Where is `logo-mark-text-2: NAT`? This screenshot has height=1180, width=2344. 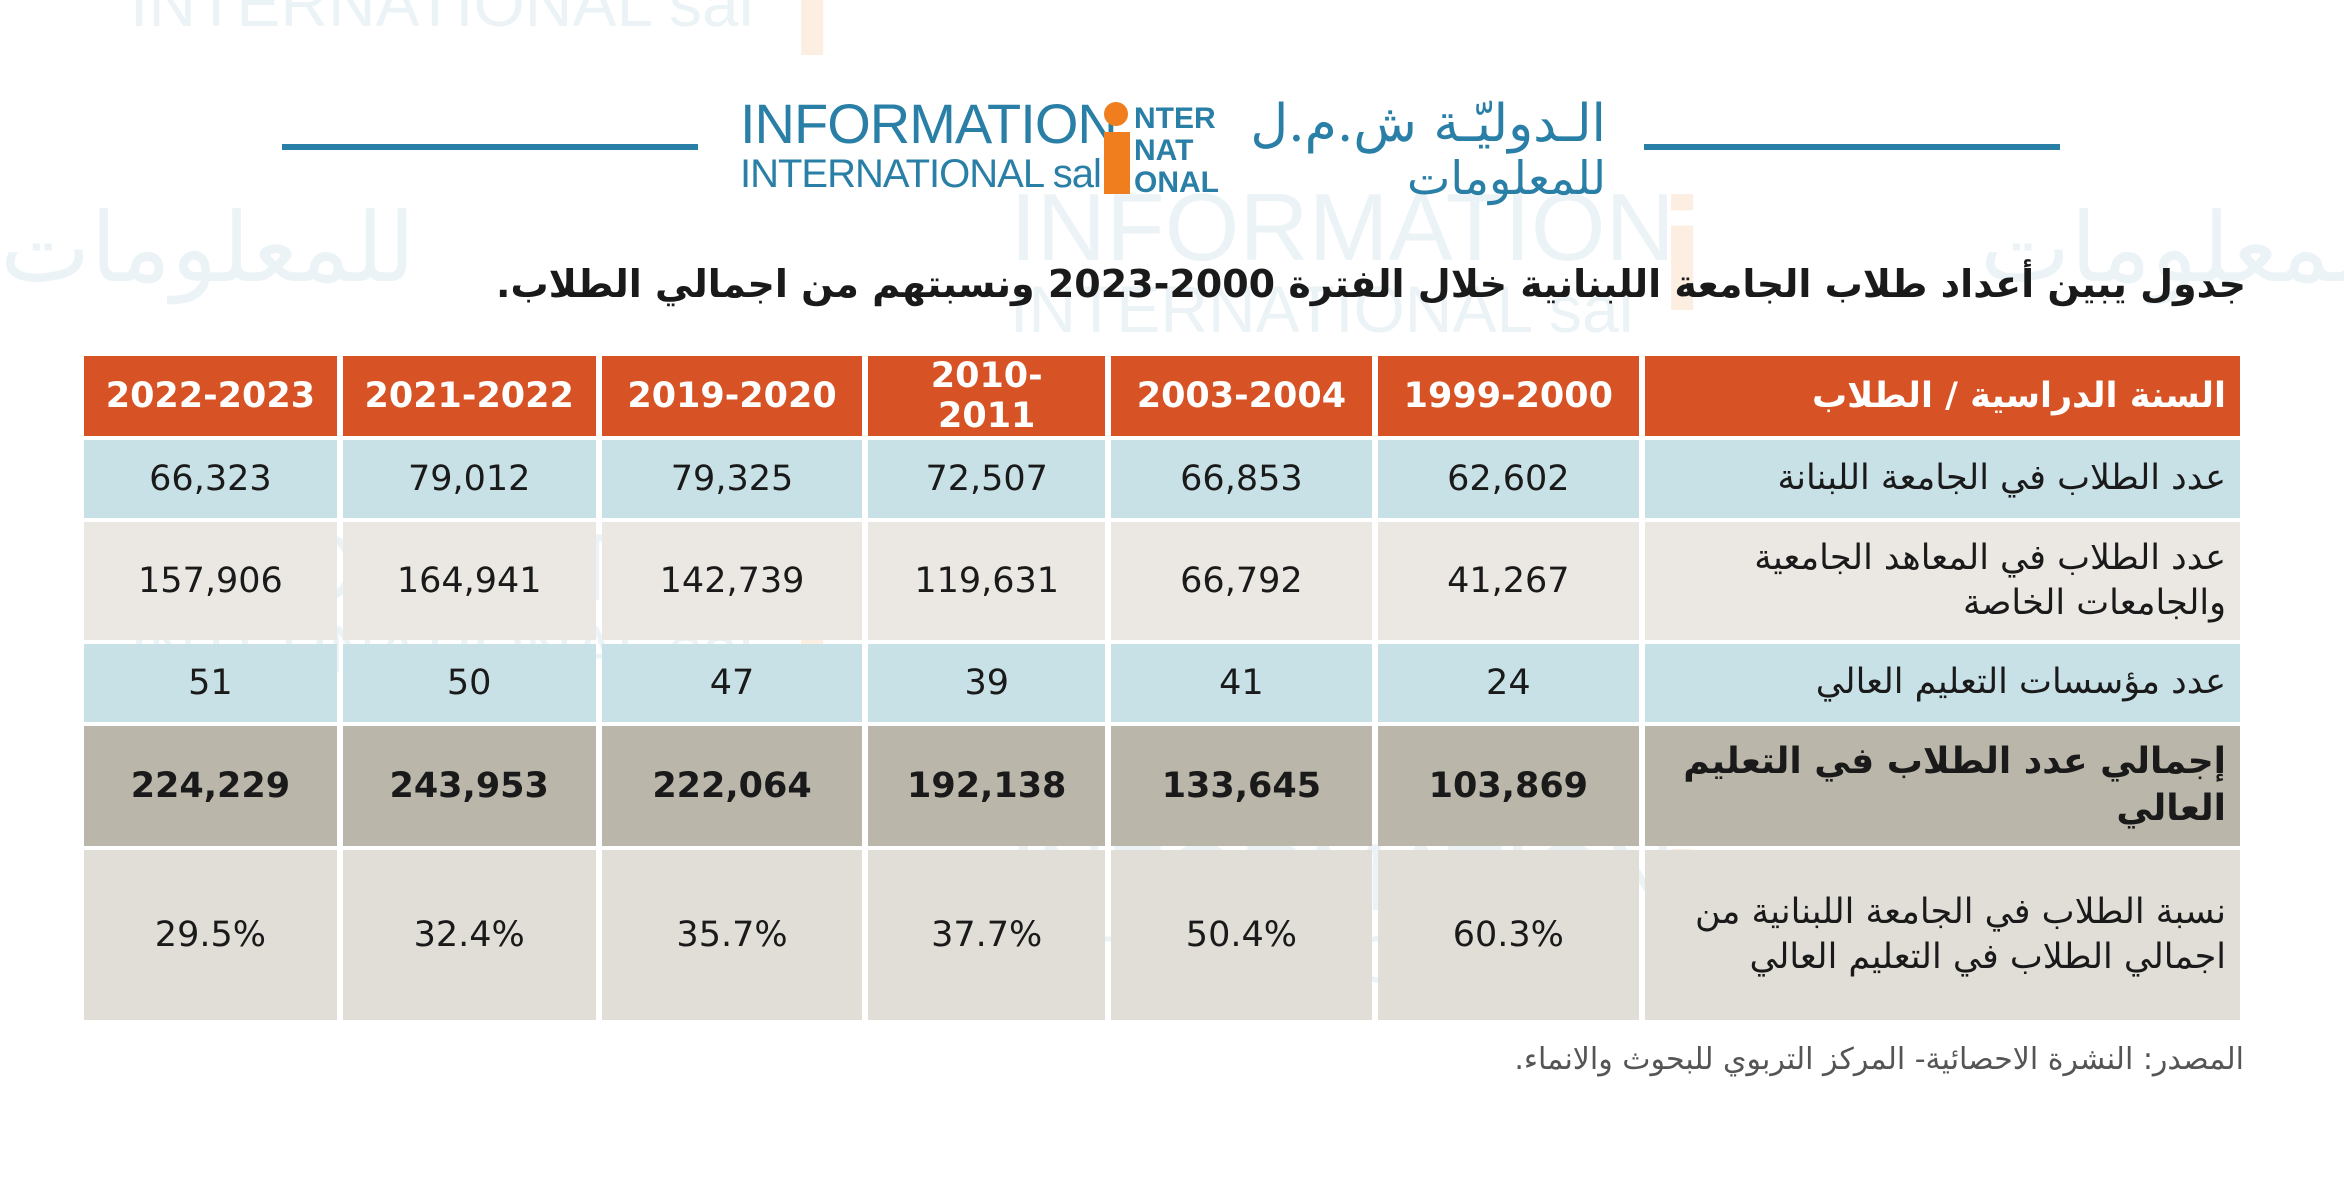
logo-mark-text-2: NAT is located at coordinates (1163, 150).